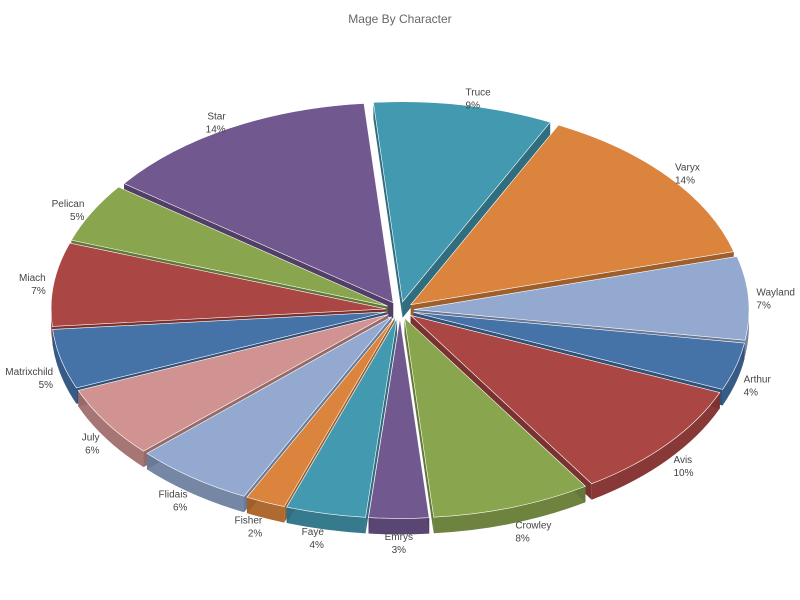 The width and height of the screenshot is (800, 600). Describe the element at coordinates (758, 380) in the screenshot. I see `slice-label: Arthur` at that location.